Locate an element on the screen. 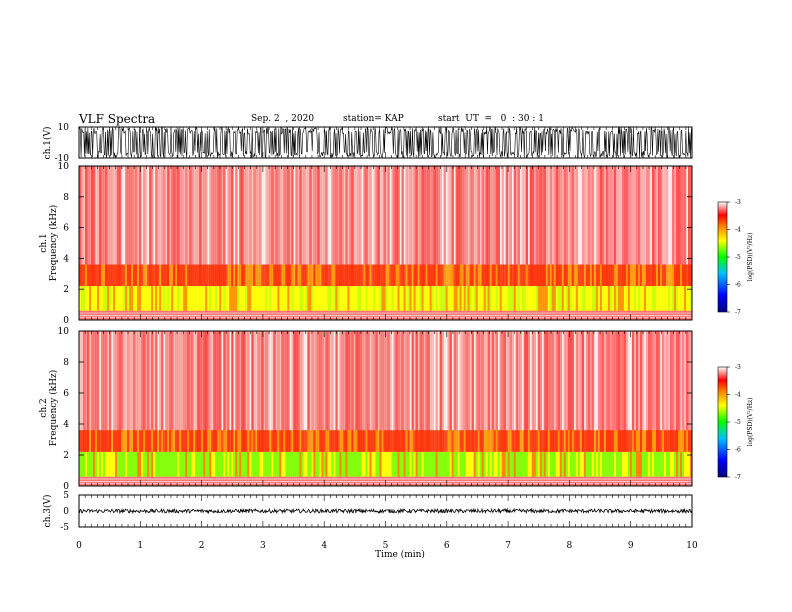 Image resolution: width=792 pixels, height=612 pixels. cb1-label: -7 is located at coordinates (738, 312).